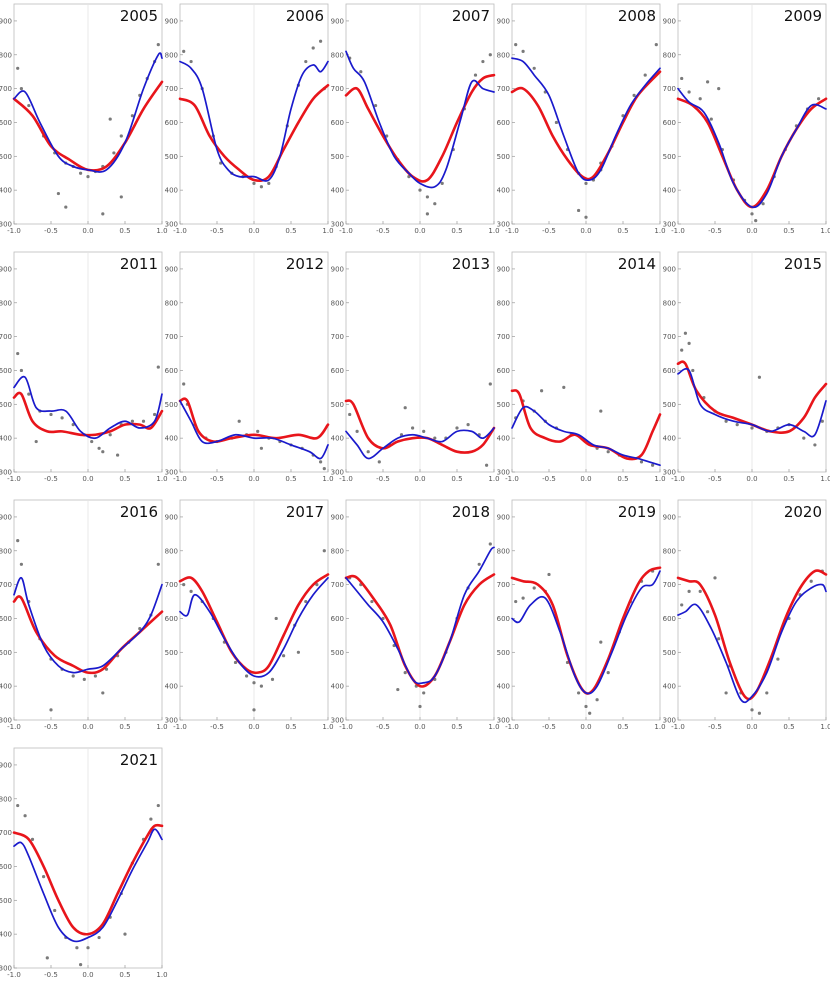  Describe the element at coordinates (669, 89) in the screenshot. I see `y-tick-label: 700` at that location.